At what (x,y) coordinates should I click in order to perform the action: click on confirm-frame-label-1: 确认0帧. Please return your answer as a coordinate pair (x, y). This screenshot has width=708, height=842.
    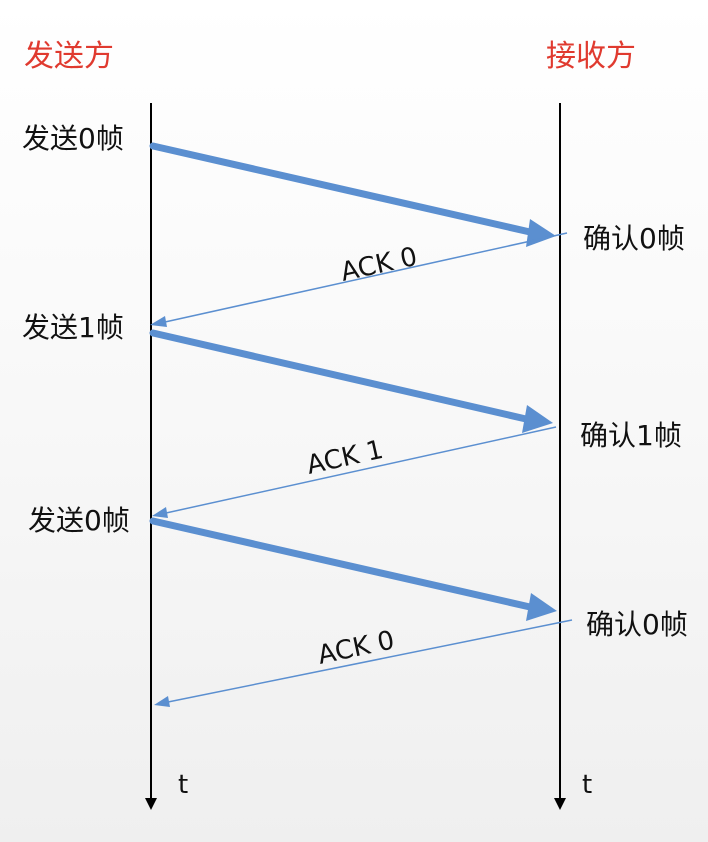
    Looking at the image, I should click on (634, 238).